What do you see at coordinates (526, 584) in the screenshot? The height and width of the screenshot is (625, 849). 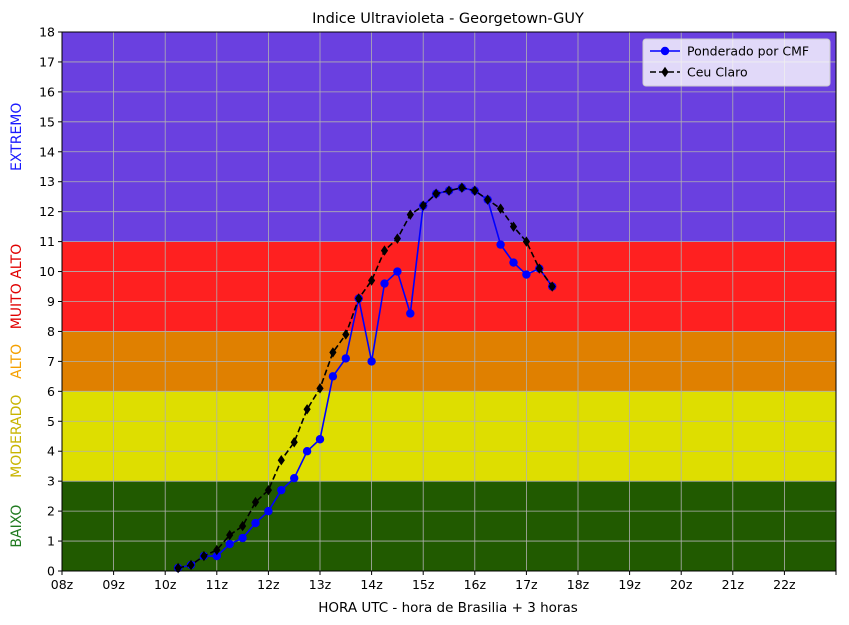 I see `x-tick-label: 17z` at bounding box center [526, 584].